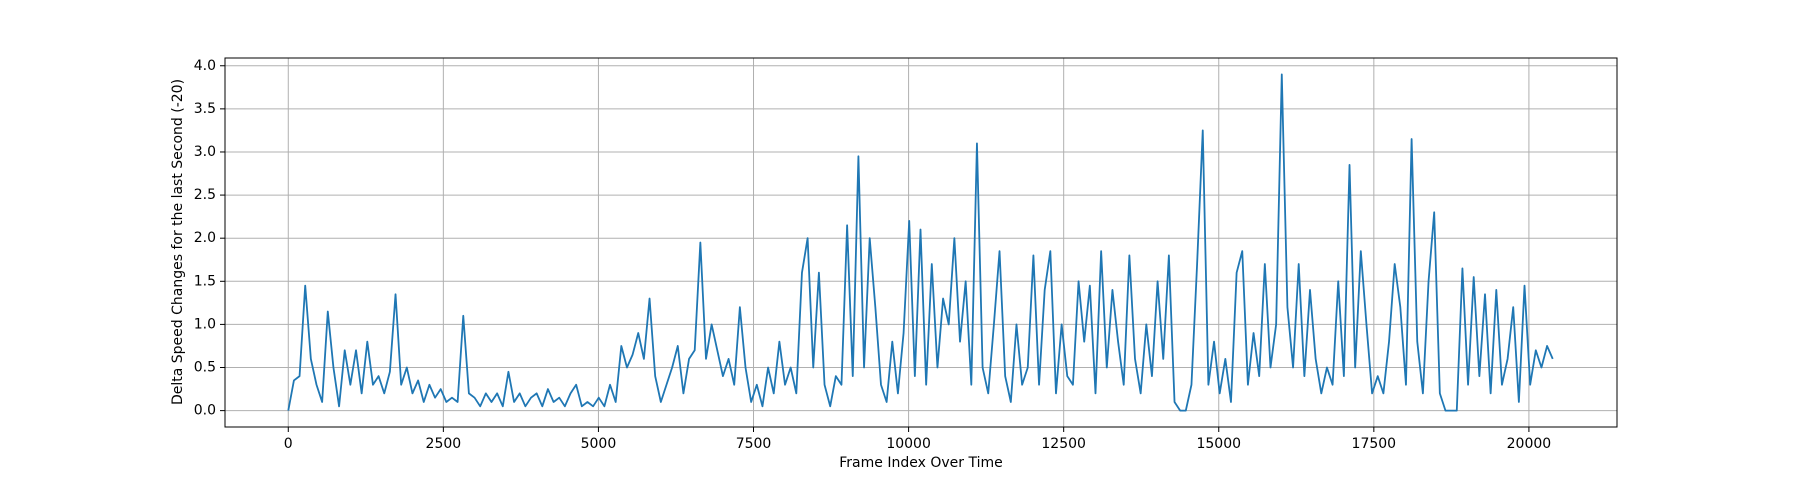 The image size is (1798, 480). What do you see at coordinates (754, 444) in the screenshot?
I see `x-tick-label: 7500` at bounding box center [754, 444].